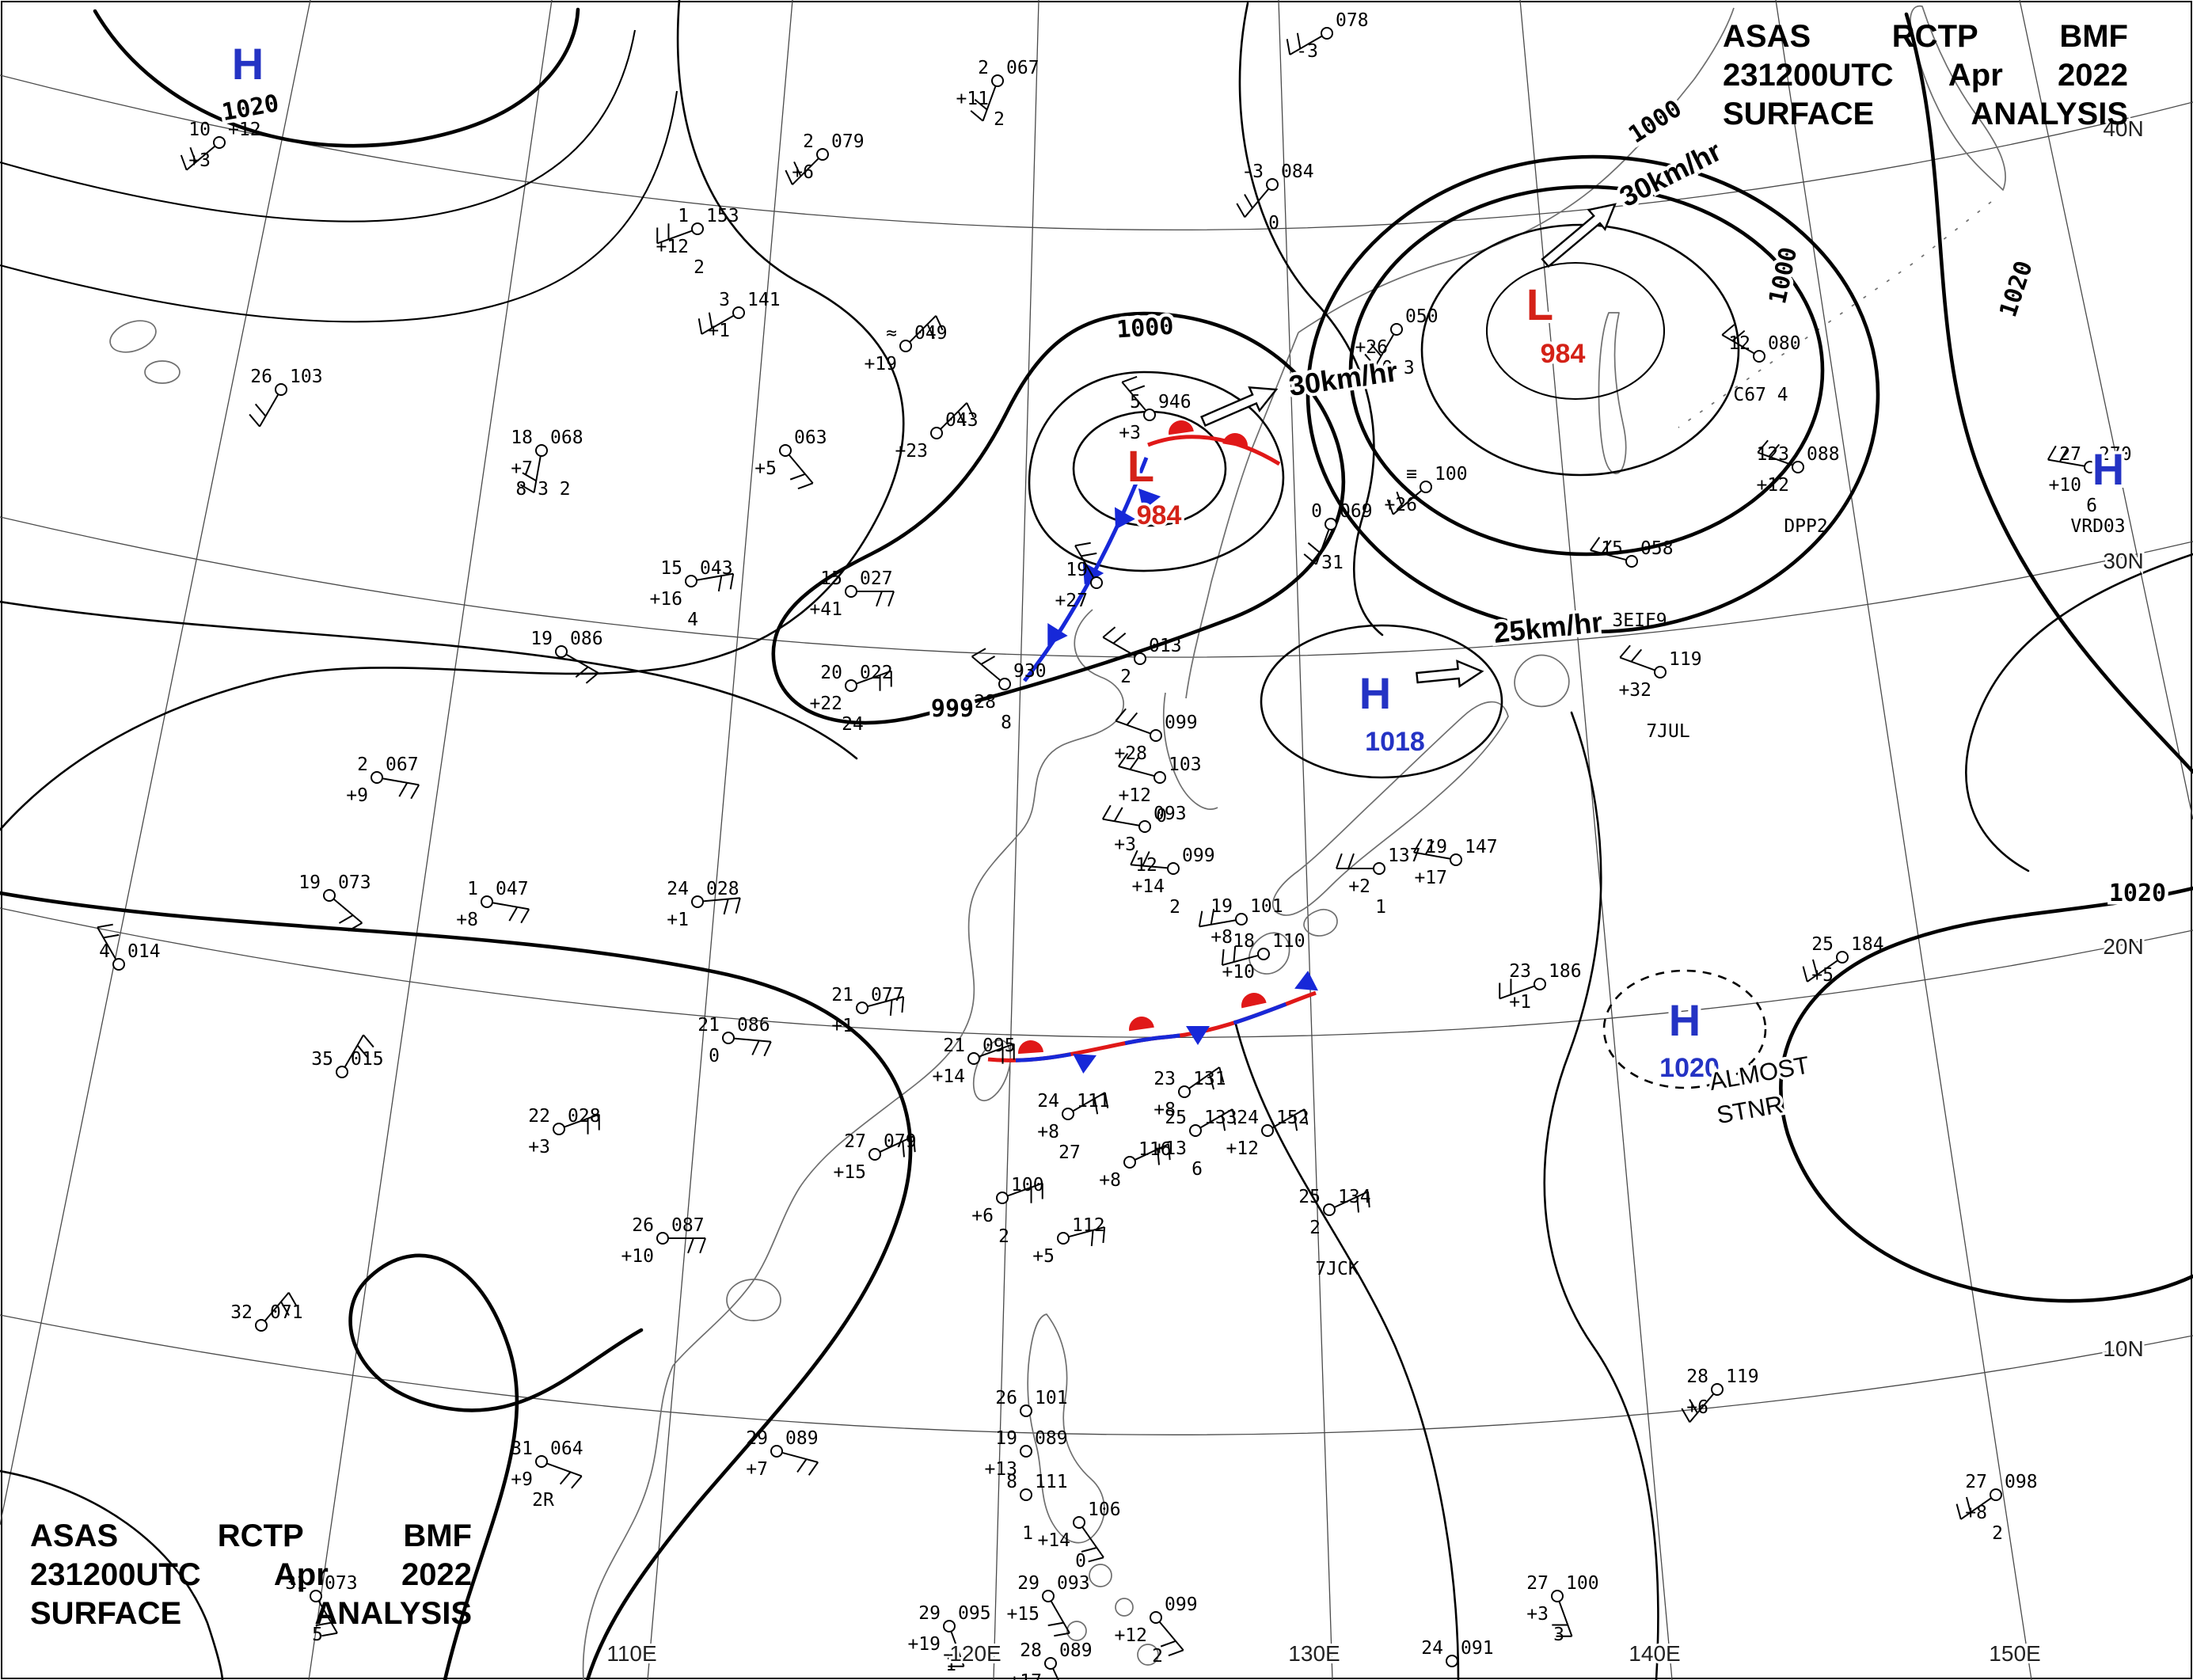 Image resolution: width=2193 pixels, height=1680 pixels. Describe the element at coordinates (911, 451) in the screenshot. I see `station-value: +23` at that location.